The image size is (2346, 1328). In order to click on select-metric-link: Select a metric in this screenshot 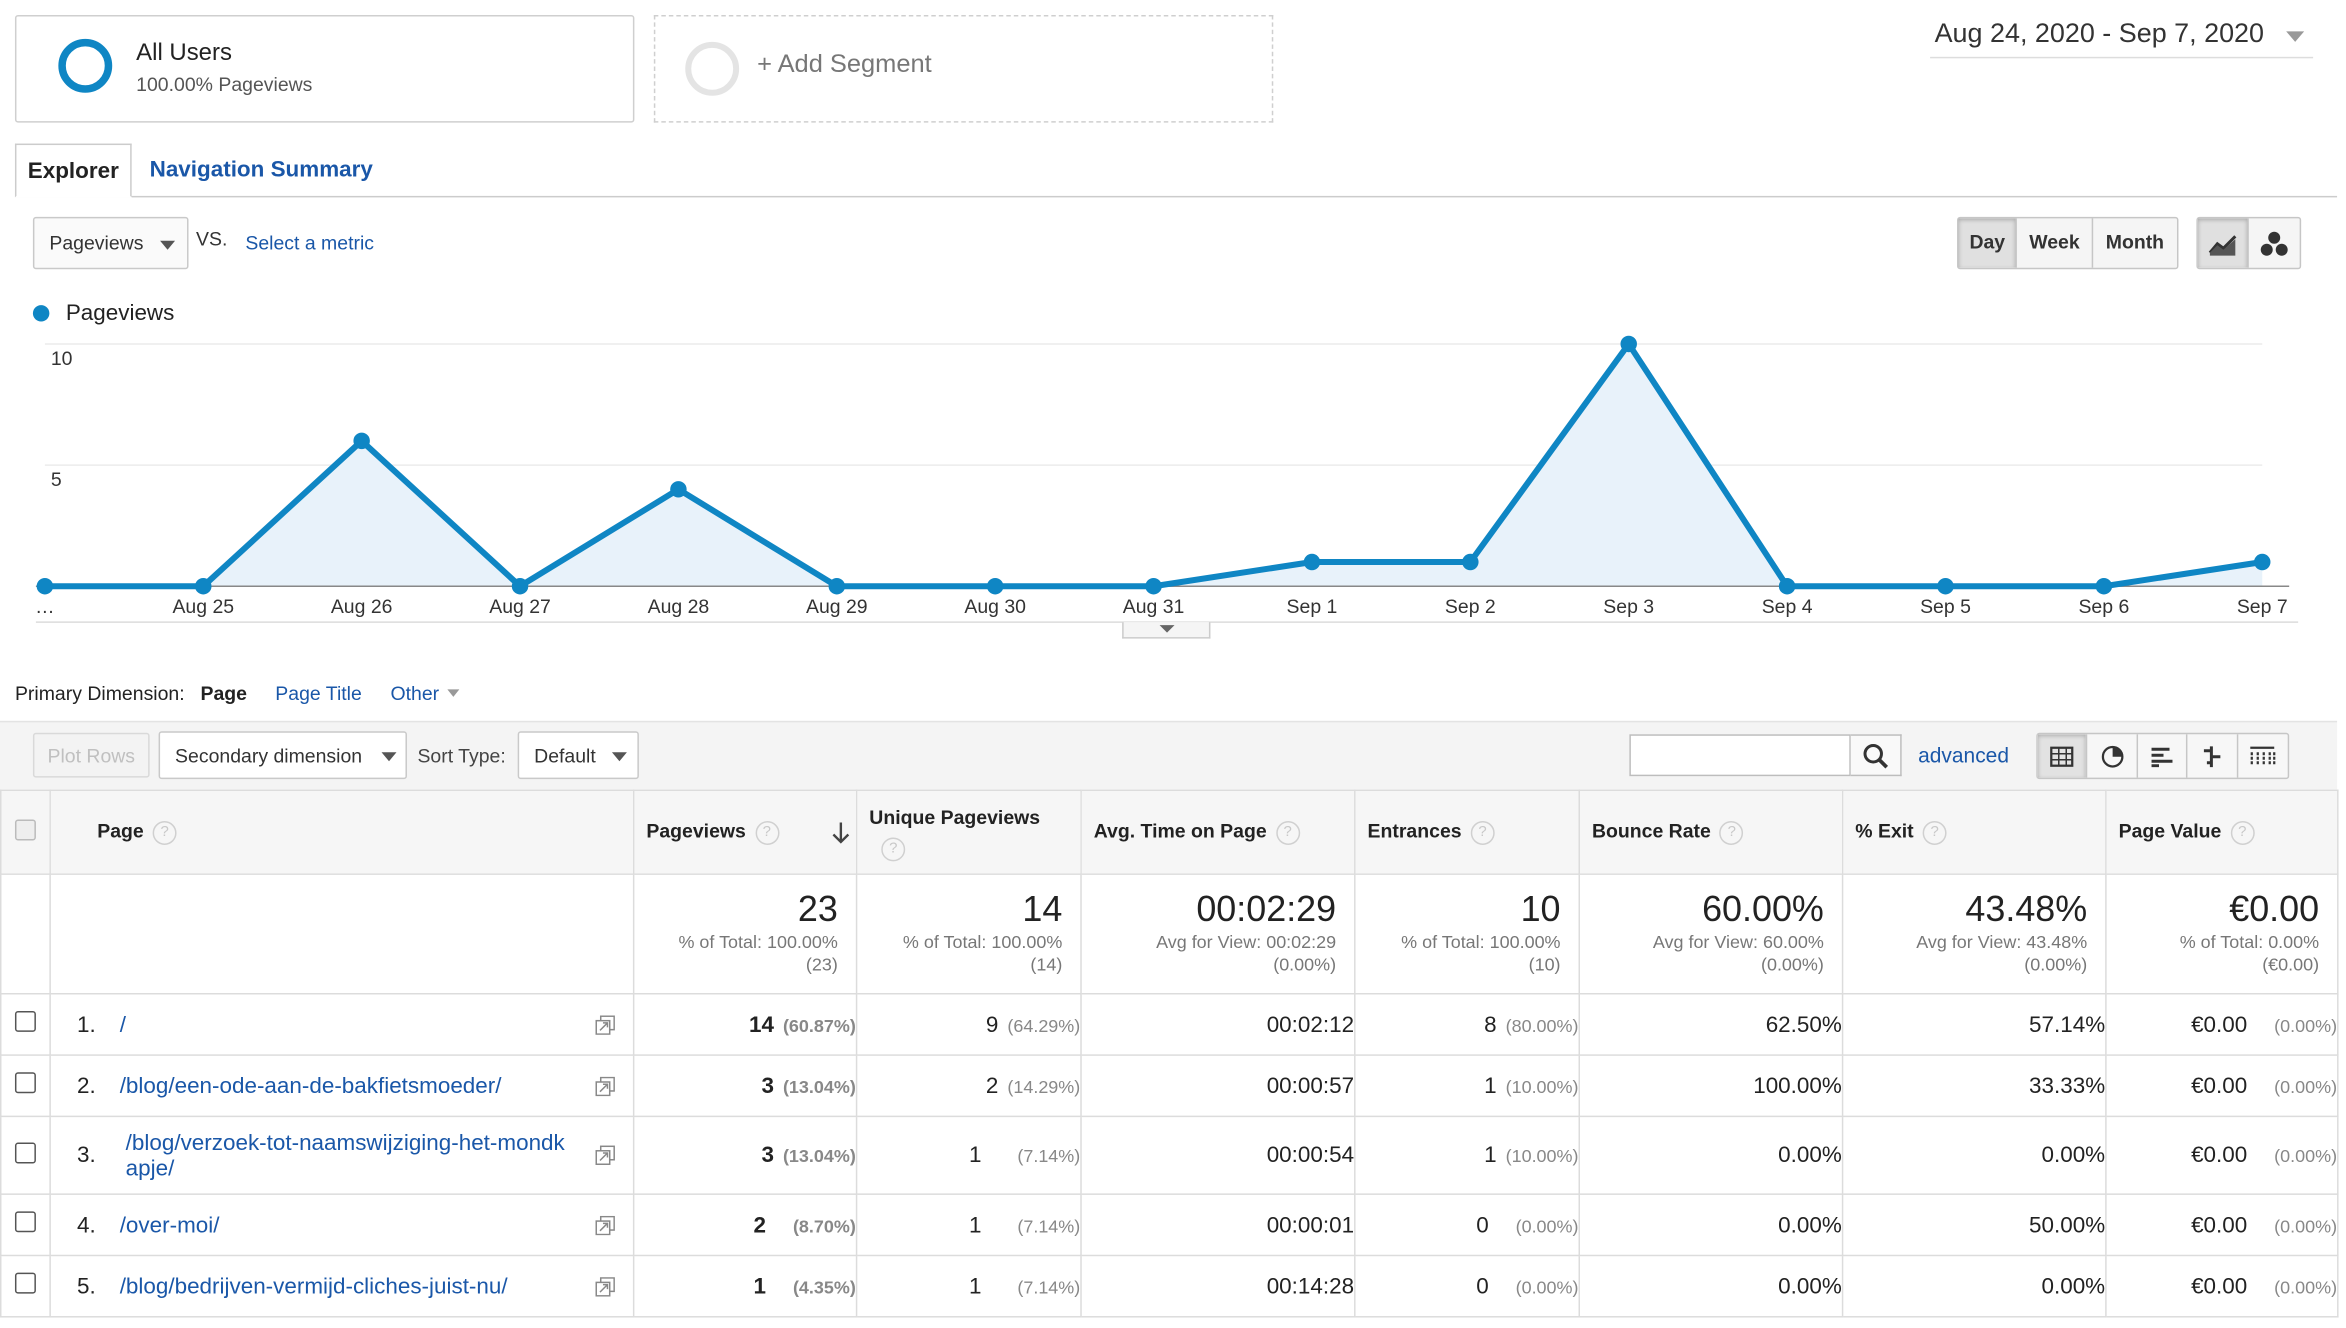, I will do `click(310, 243)`.